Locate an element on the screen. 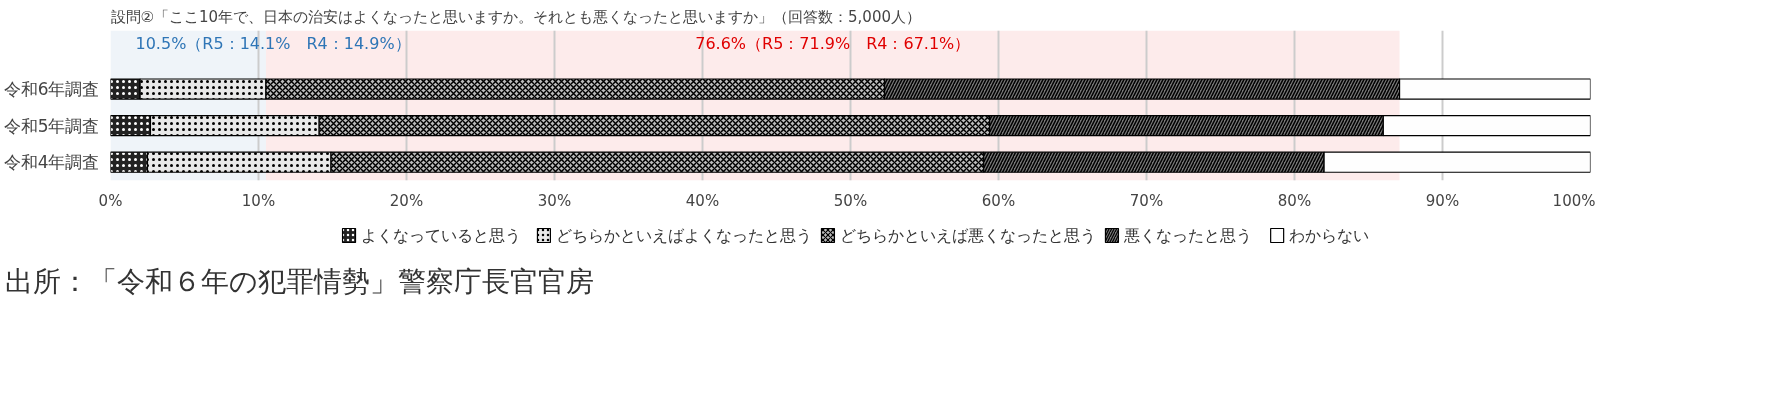  x-tick-label: 20% is located at coordinates (406, 200).